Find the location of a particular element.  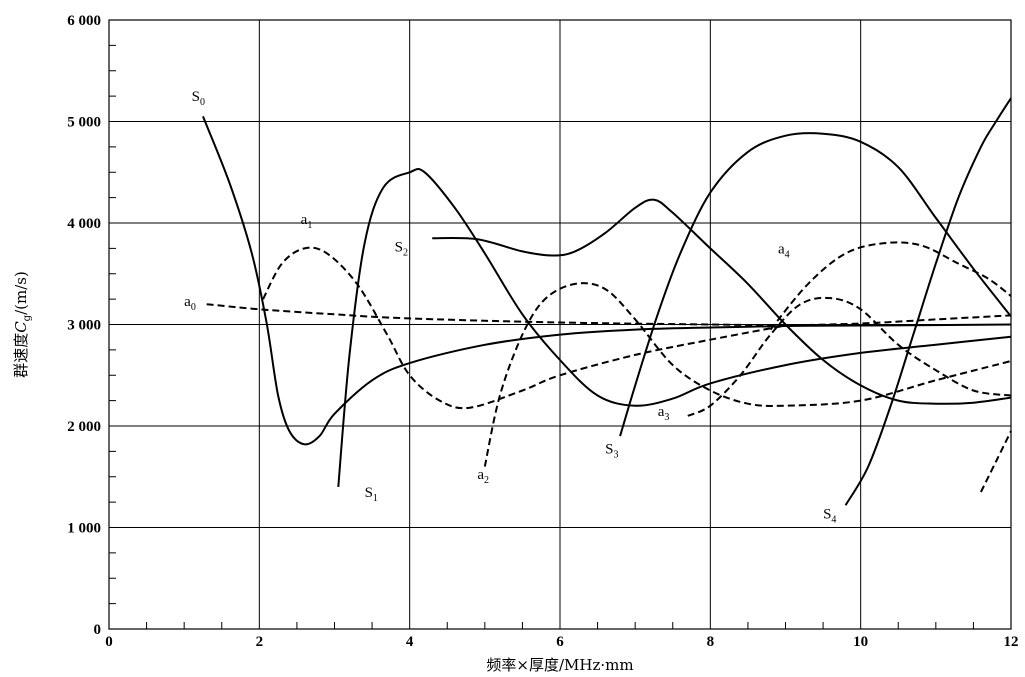

x-axis-title: 频率×厚度/MHz·mm is located at coordinates (559, 665).